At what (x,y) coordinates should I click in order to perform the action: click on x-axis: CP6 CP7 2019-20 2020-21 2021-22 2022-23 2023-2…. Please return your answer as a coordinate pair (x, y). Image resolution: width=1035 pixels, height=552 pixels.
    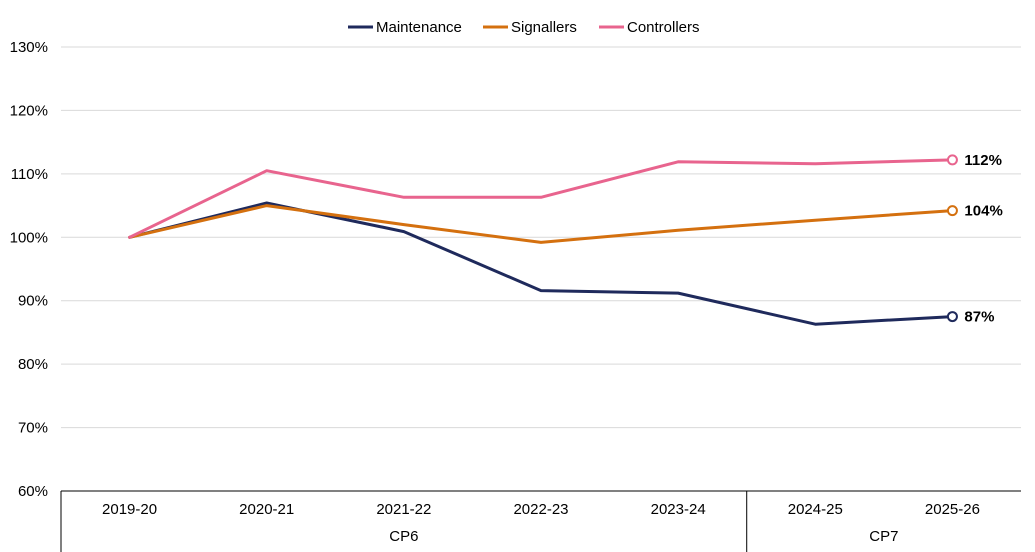
    Looking at the image, I should click on (540, 521).